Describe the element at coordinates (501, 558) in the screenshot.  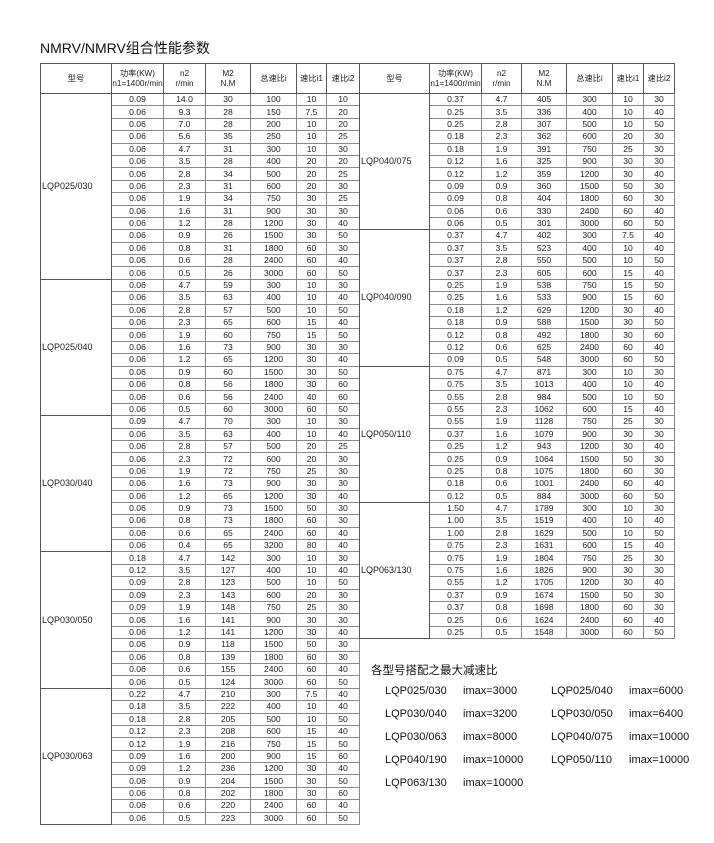
I see `n2-cell: 1.9` at that location.